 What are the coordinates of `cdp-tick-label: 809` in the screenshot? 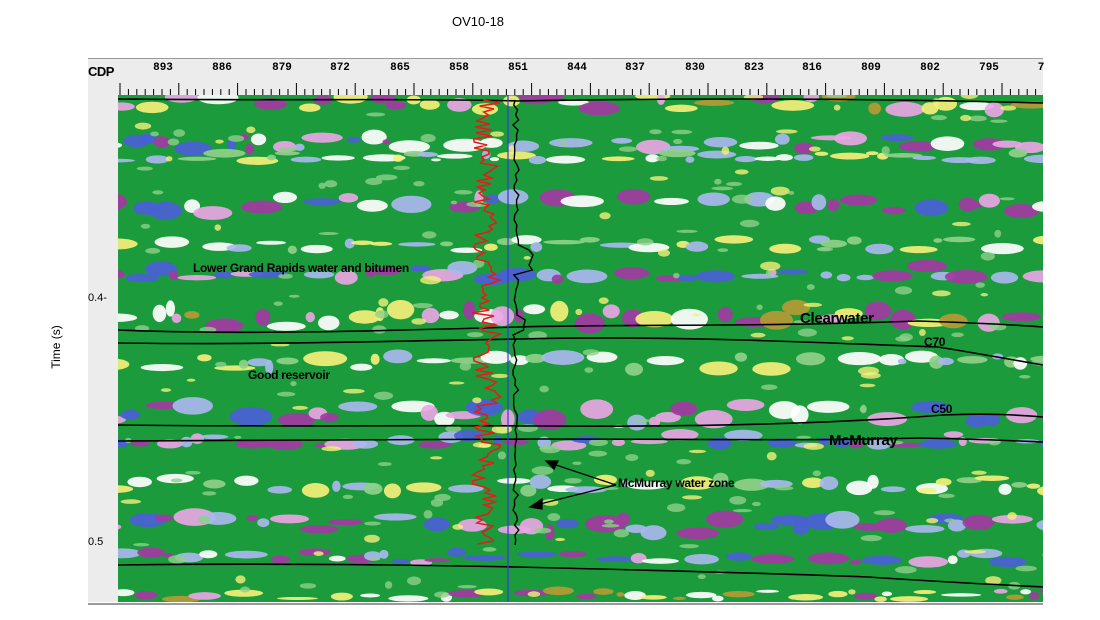 It's located at (871, 68).